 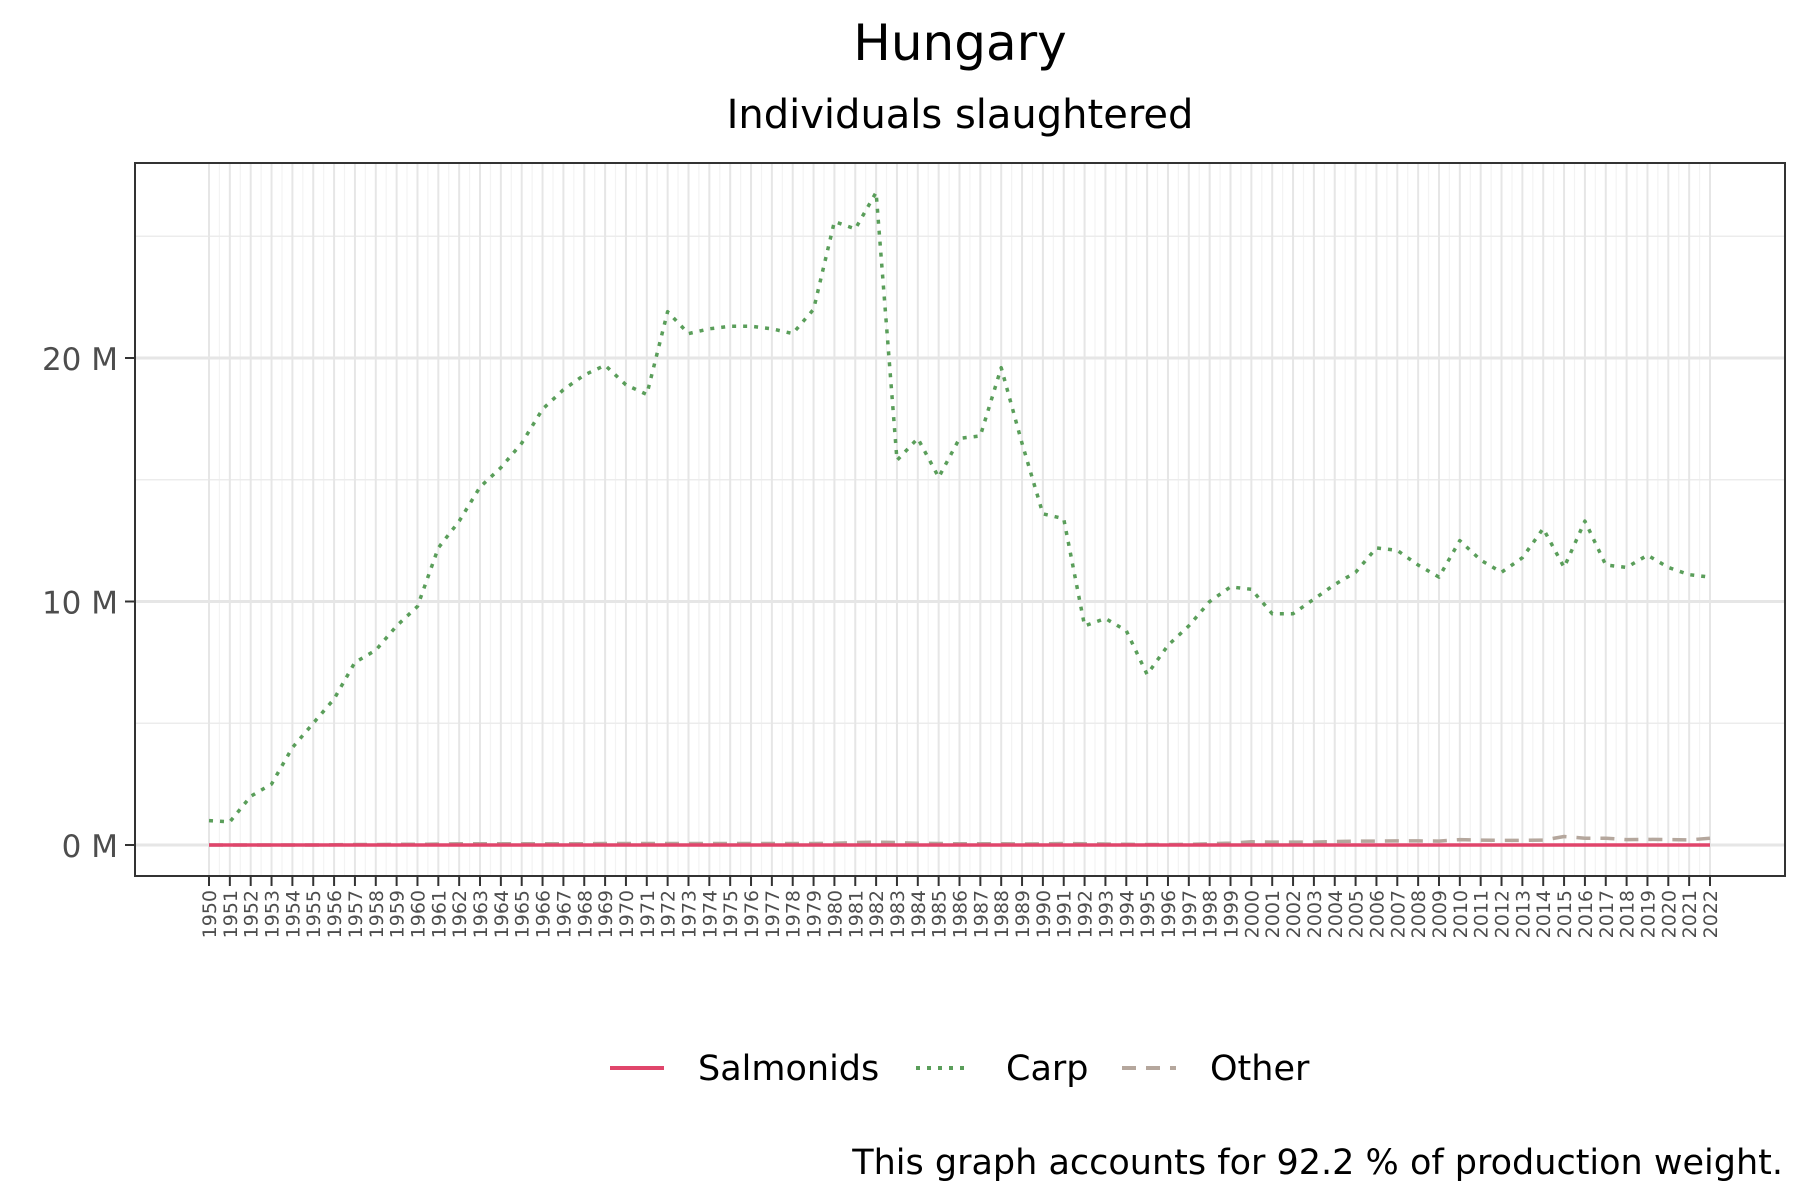 What do you see at coordinates (898, 914) in the screenshot?
I see `x-tick-label: 1983` at bounding box center [898, 914].